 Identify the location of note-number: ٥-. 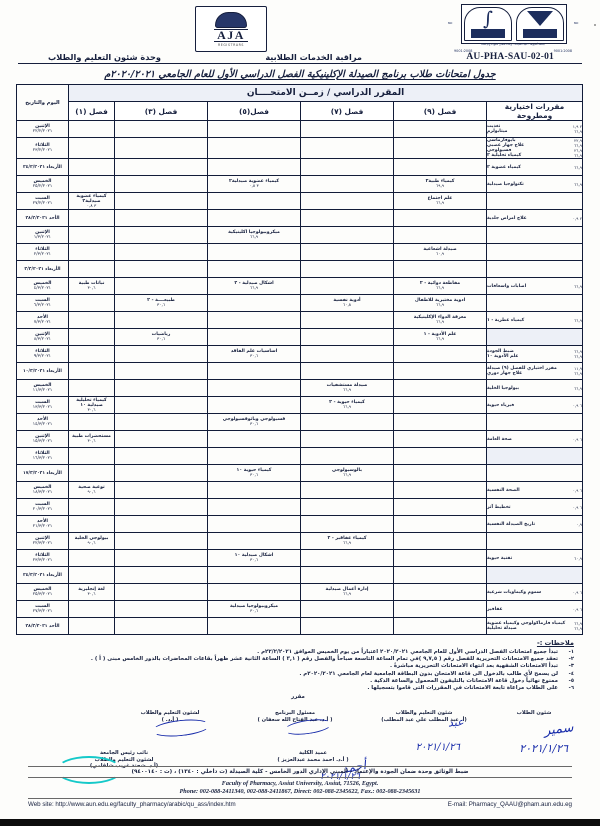
(571, 680).